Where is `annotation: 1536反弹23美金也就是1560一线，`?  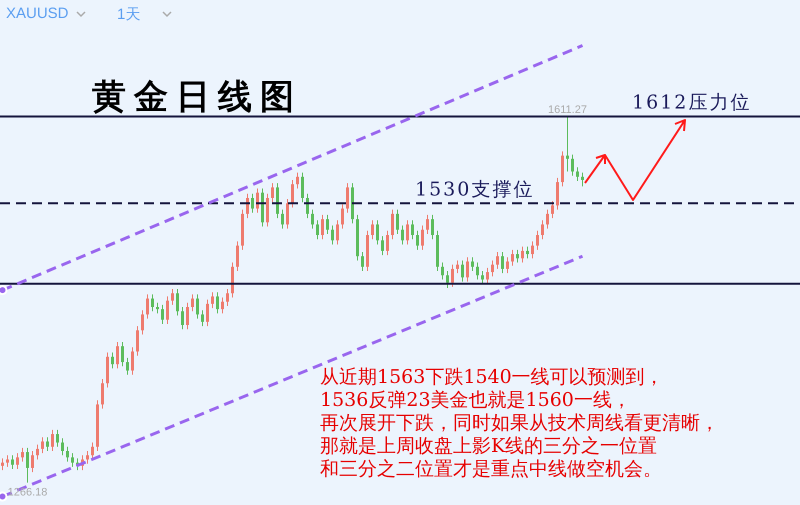 annotation: 1536反弹23美金也就是1560一线， is located at coordinates (476, 400).